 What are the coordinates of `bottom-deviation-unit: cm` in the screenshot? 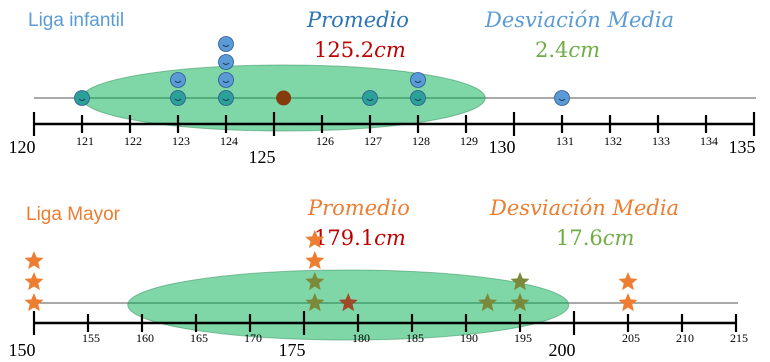 It's located at (618, 238).